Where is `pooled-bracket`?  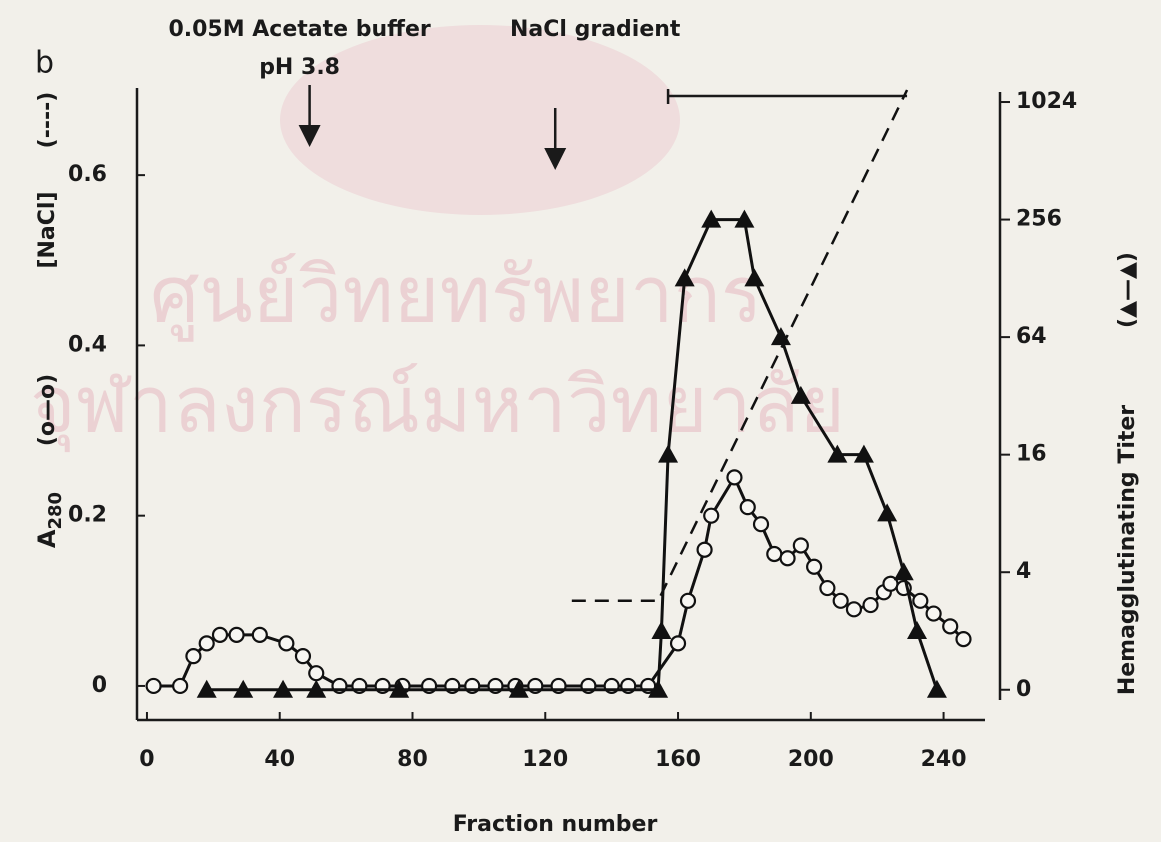
pooled-bracket is located at coordinates (787, 96).